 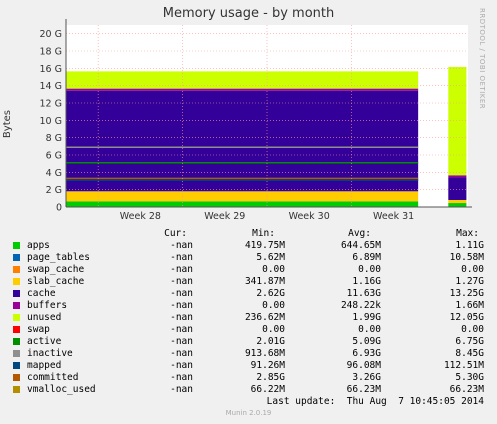 I want to click on legend-name: page_tables, so click(x=58, y=257).